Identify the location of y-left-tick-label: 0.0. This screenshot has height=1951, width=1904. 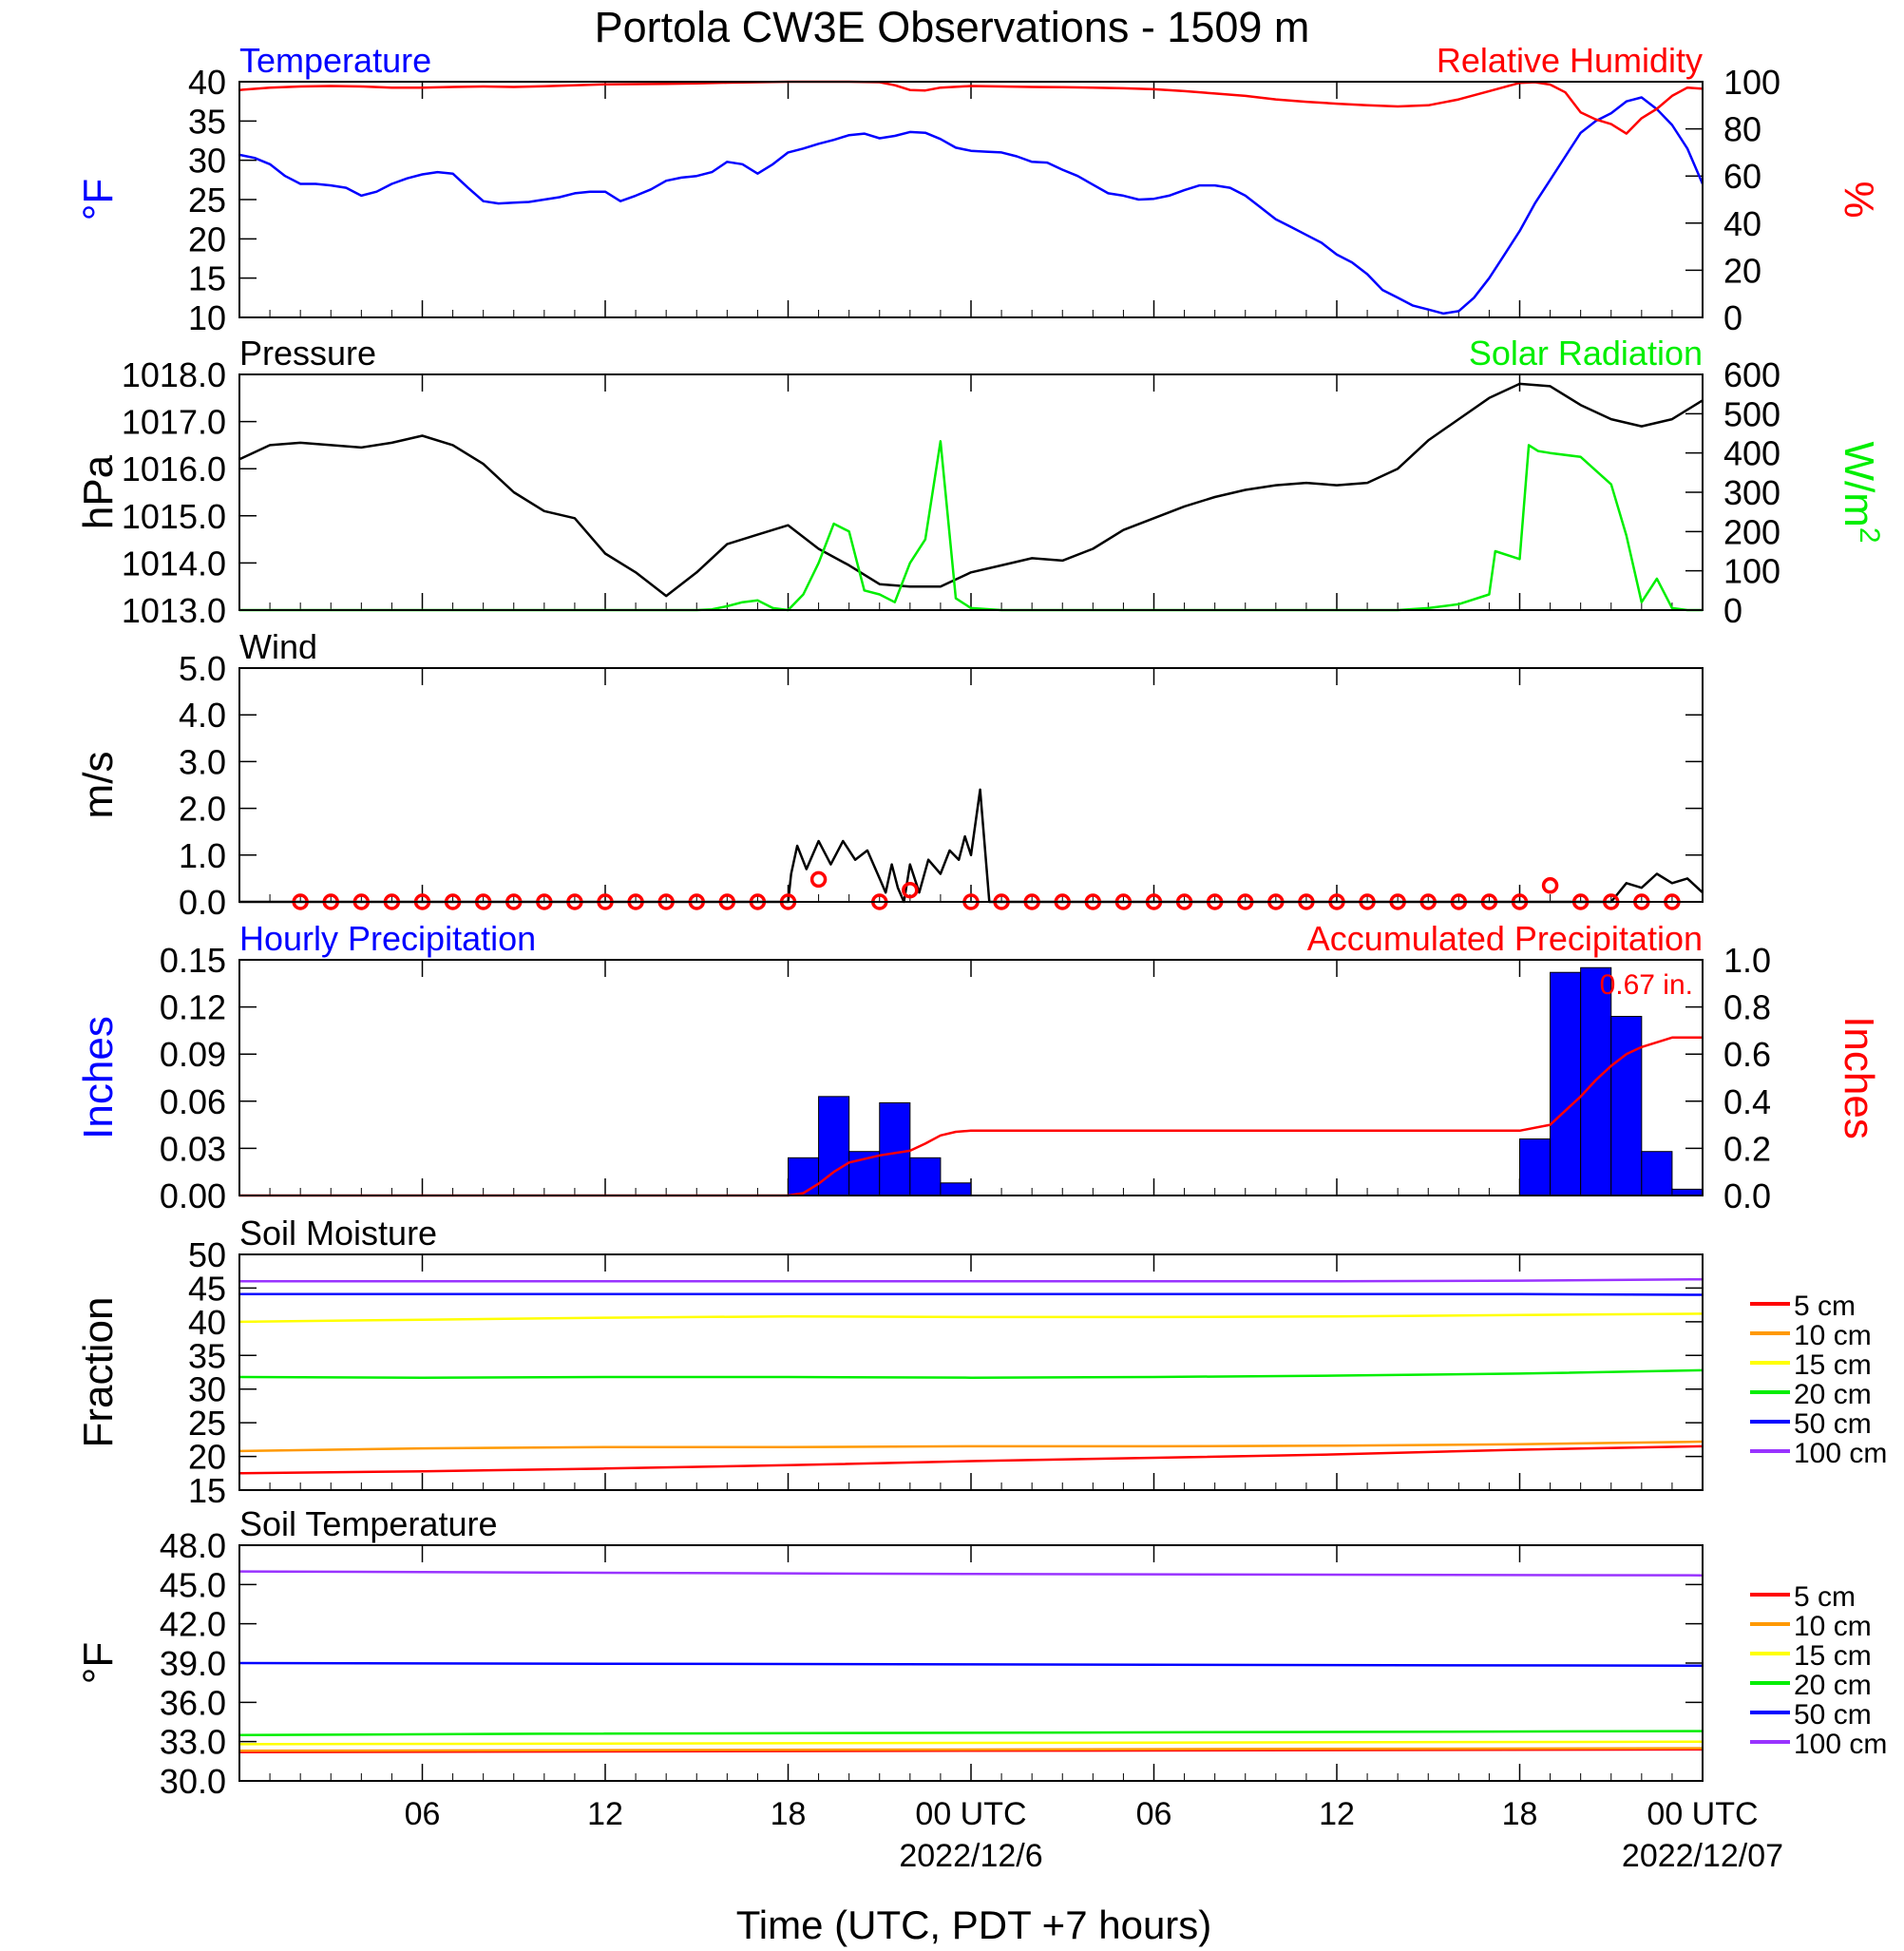
(202, 902).